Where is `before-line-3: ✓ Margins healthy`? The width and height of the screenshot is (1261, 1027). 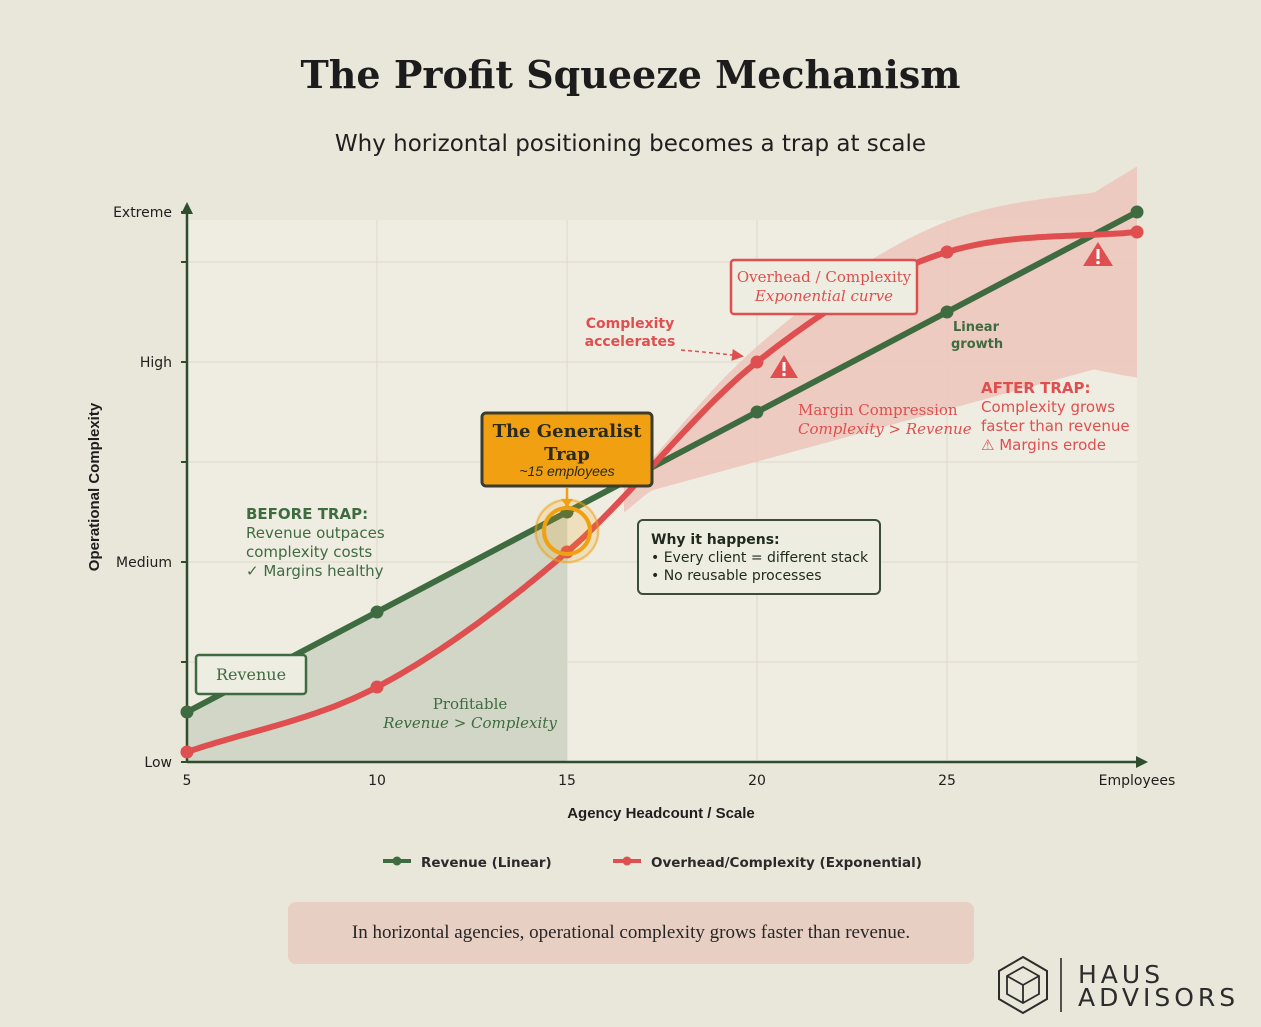 before-line-3: ✓ Margins healthy is located at coordinates (315, 571).